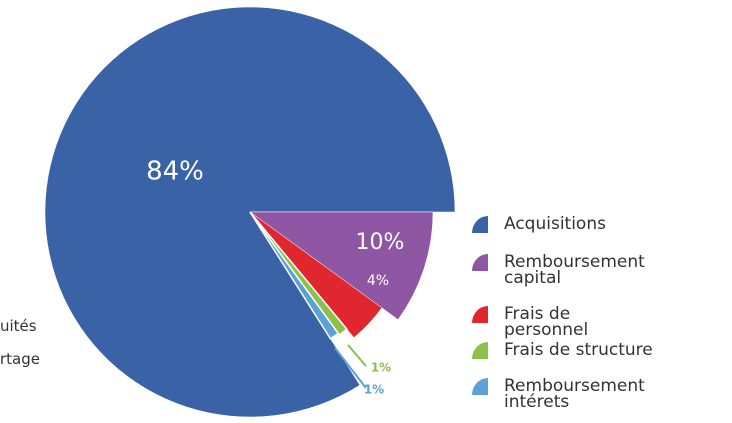  I want to click on legend-label: Frais de structure, so click(578, 350).